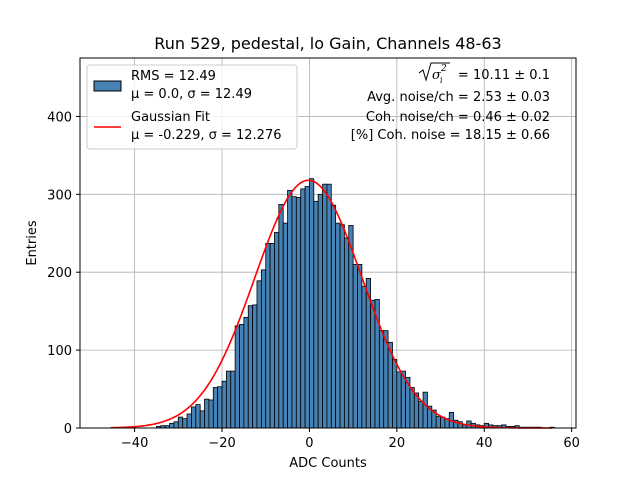 The width and height of the screenshot is (640, 480). I want to click on coh-noise-annotation: Coh. noise/ch = 0.46 ± 0.02, so click(458, 117).